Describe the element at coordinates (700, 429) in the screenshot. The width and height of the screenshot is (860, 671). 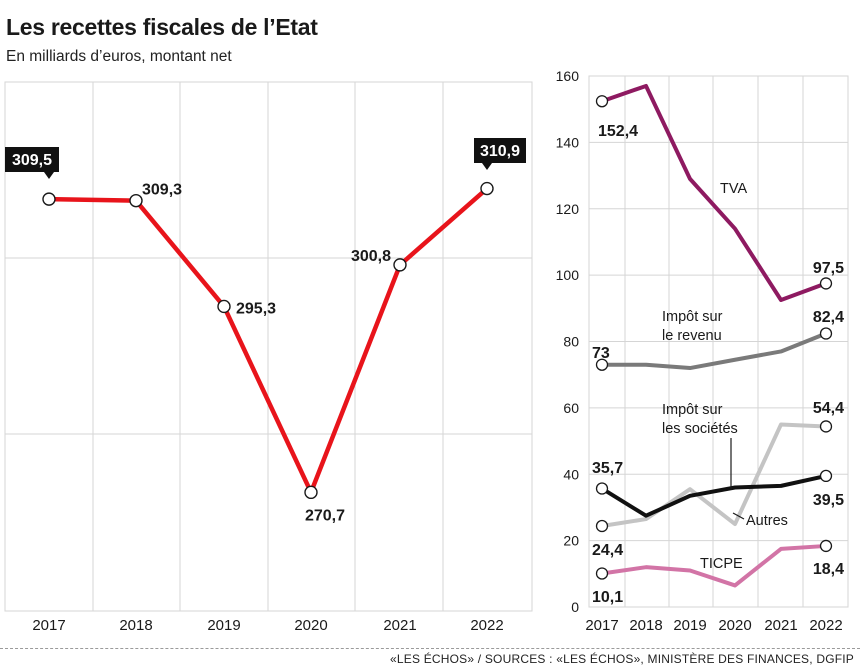
I see `series-name-line: les sociétés` at that location.